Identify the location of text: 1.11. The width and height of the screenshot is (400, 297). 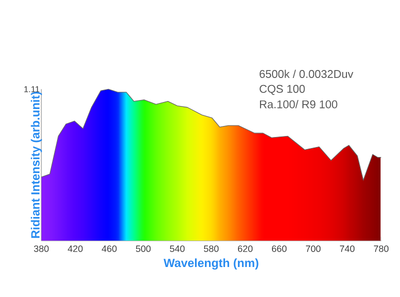
(32, 89).